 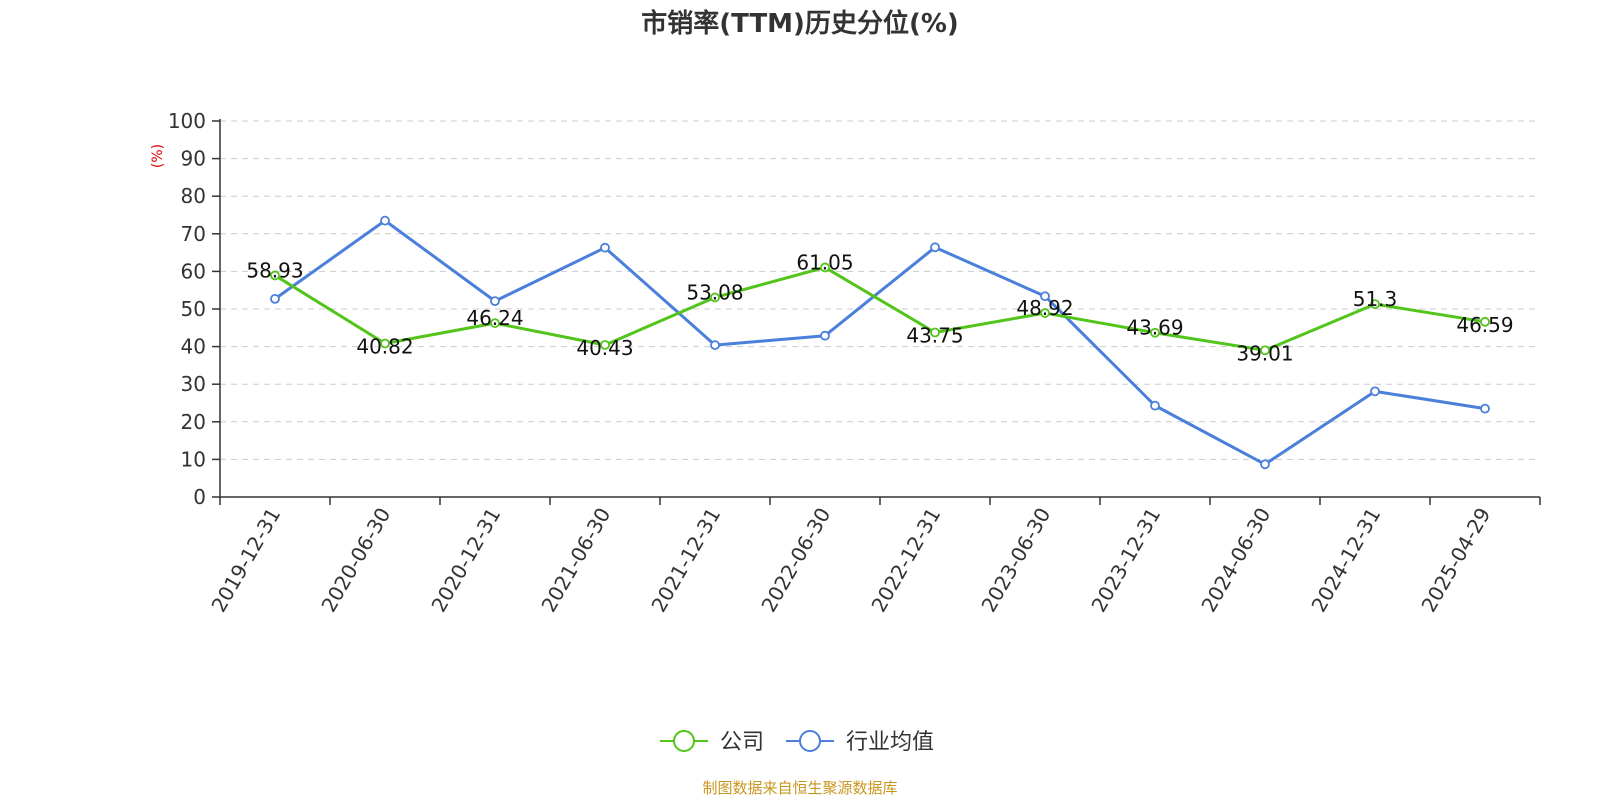 What do you see at coordinates (1455, 560) in the screenshot?
I see `x-tick-label: 2025-04-29` at bounding box center [1455, 560].